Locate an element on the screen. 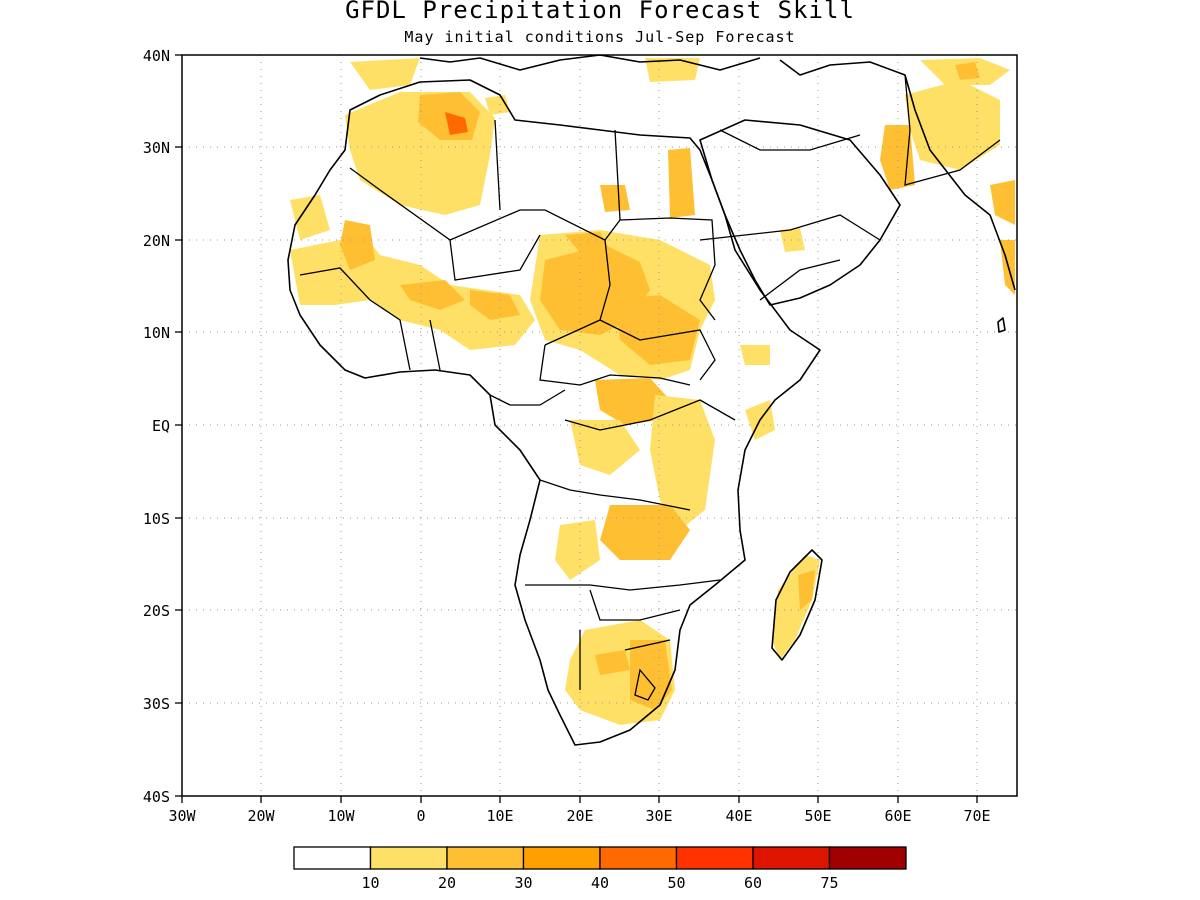  map-subtitle: May initial conditions Jul-Sep Forecast is located at coordinates (600, 37).